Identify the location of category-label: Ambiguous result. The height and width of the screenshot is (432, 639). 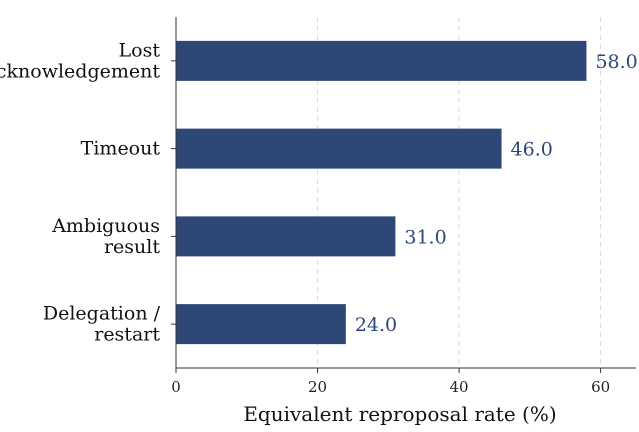
(105, 236).